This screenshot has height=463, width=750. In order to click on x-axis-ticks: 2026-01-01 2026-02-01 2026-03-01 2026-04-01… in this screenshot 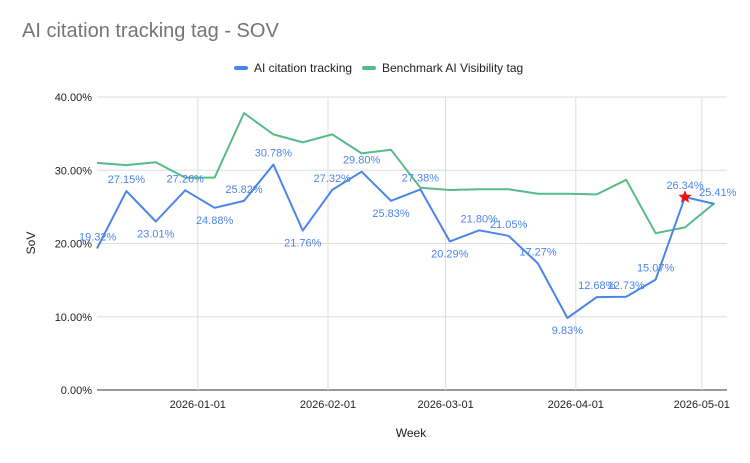, I will do `click(450, 405)`.